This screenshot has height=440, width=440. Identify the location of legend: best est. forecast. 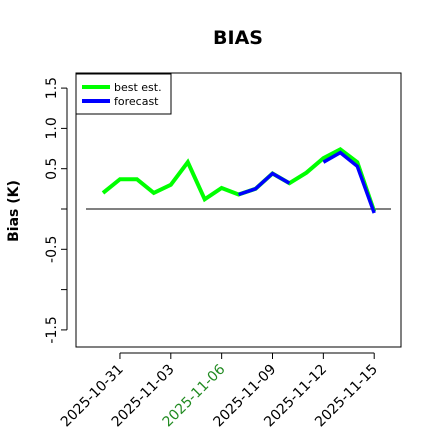
(123, 94).